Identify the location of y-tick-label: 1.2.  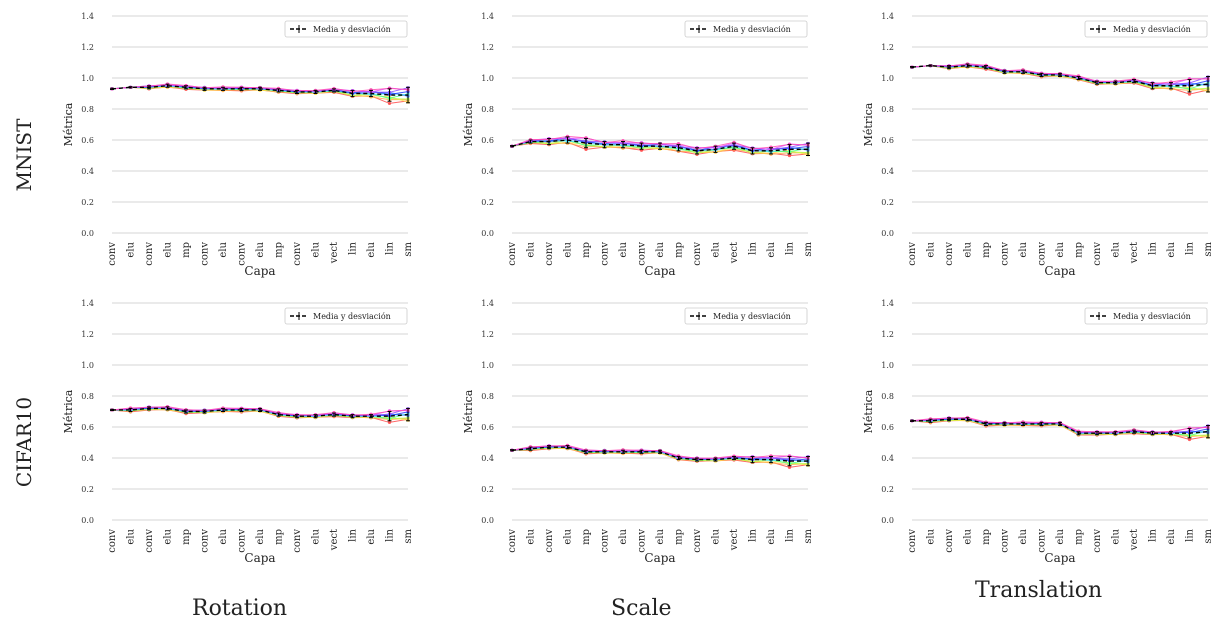
(87, 47).